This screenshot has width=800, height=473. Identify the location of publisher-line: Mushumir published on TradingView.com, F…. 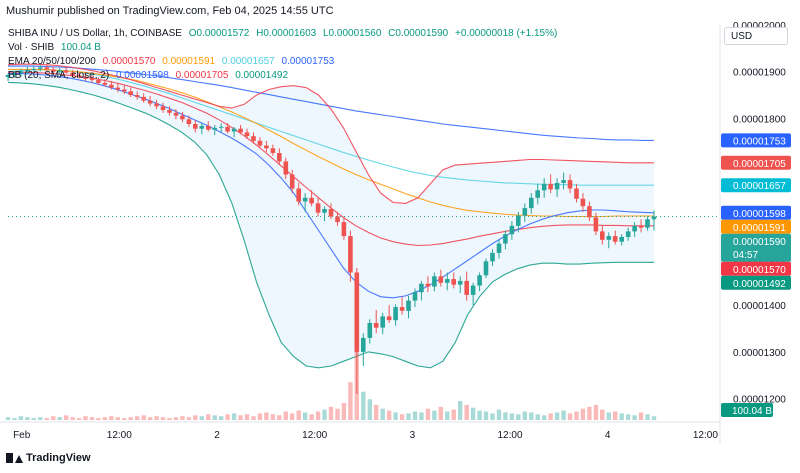
(170, 11).